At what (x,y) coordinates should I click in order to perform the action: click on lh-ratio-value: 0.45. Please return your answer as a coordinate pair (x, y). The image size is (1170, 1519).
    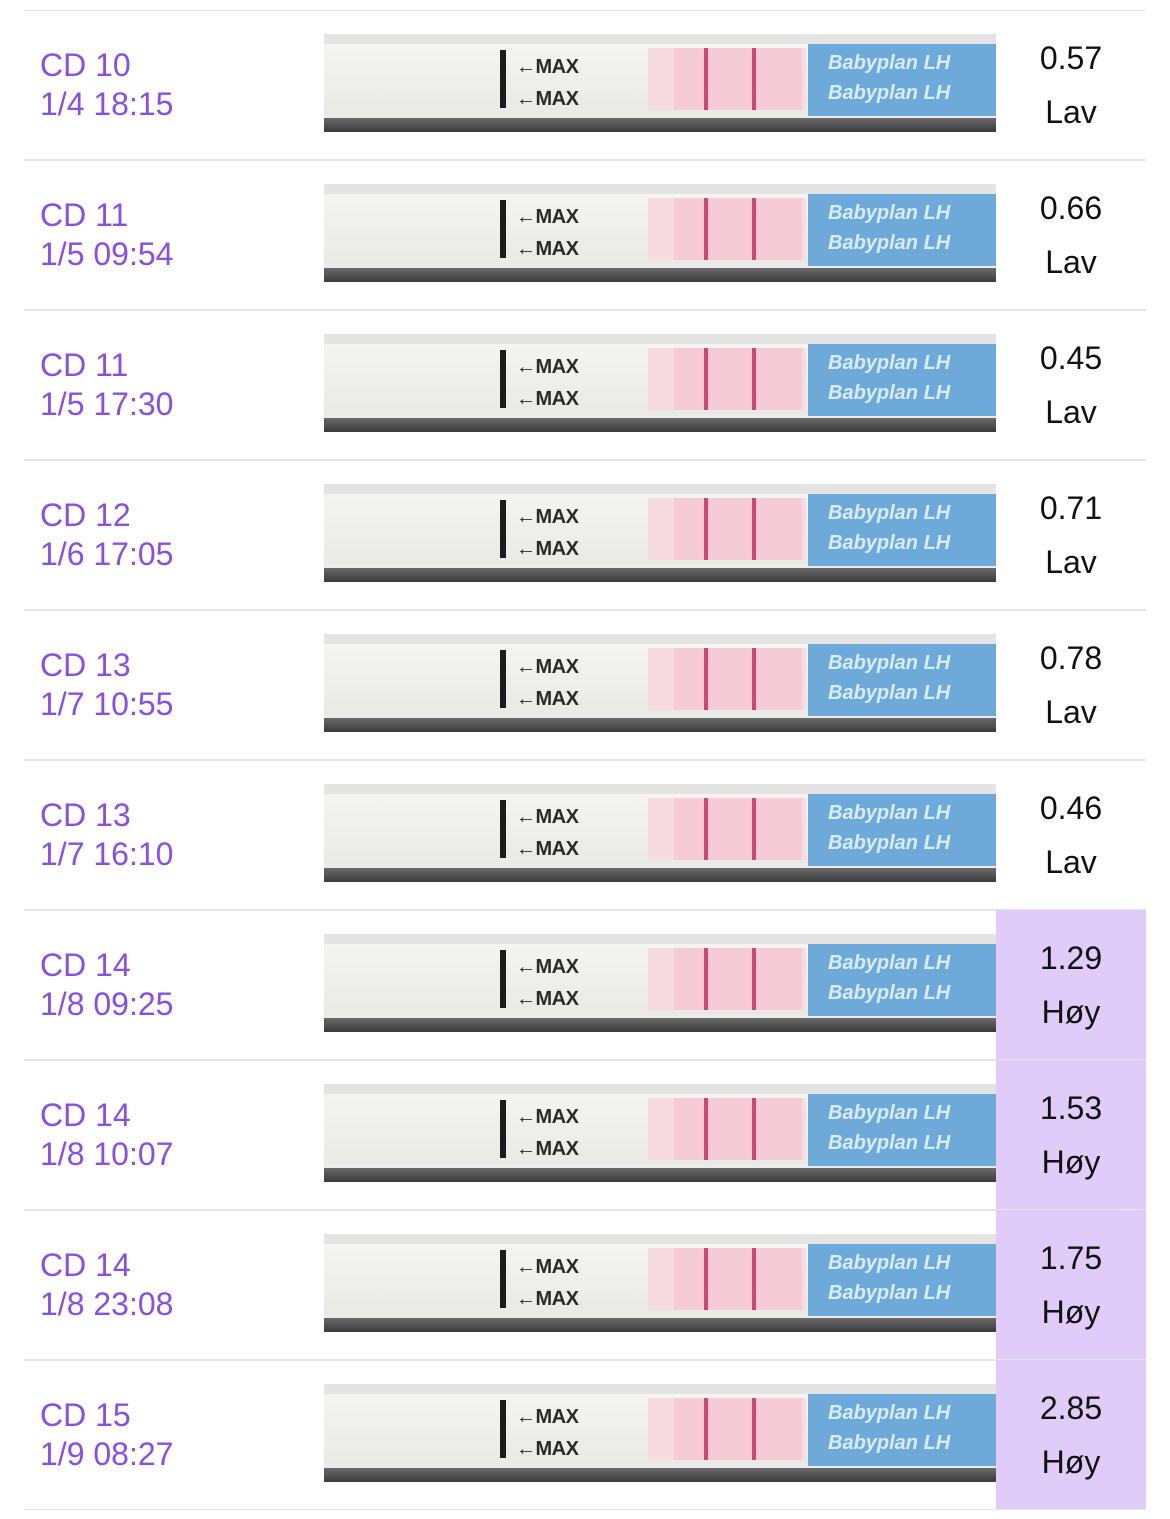
    Looking at the image, I should click on (1071, 358).